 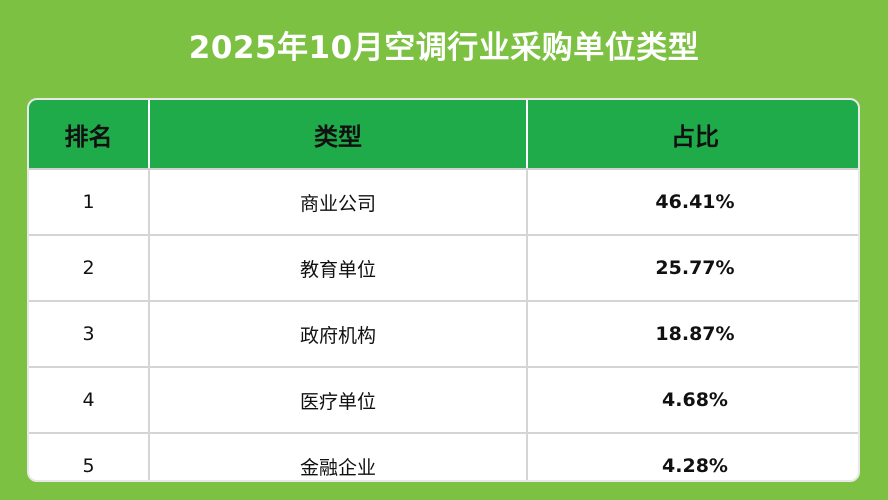 I want to click on cell-rank: 5, so click(x=89, y=456).